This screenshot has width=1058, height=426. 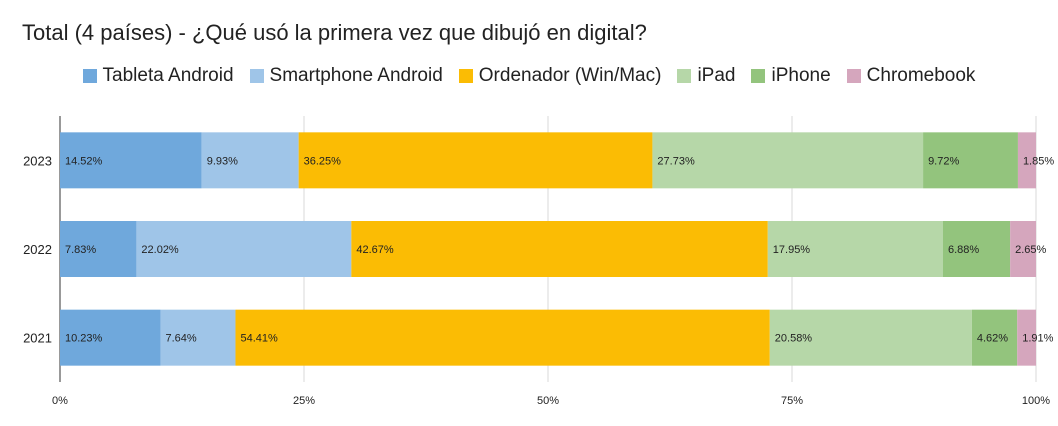 I want to click on data-label: 2.65%, so click(x=1030, y=250).